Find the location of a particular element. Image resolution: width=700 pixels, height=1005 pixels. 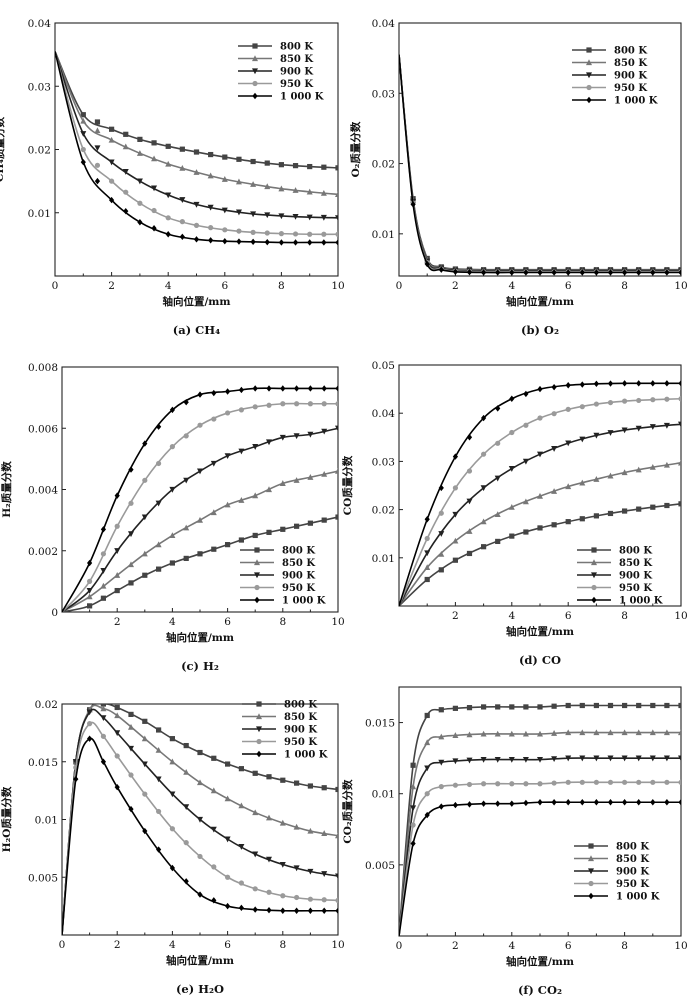

co2-legend-marker is located at coordinates (591, 883).